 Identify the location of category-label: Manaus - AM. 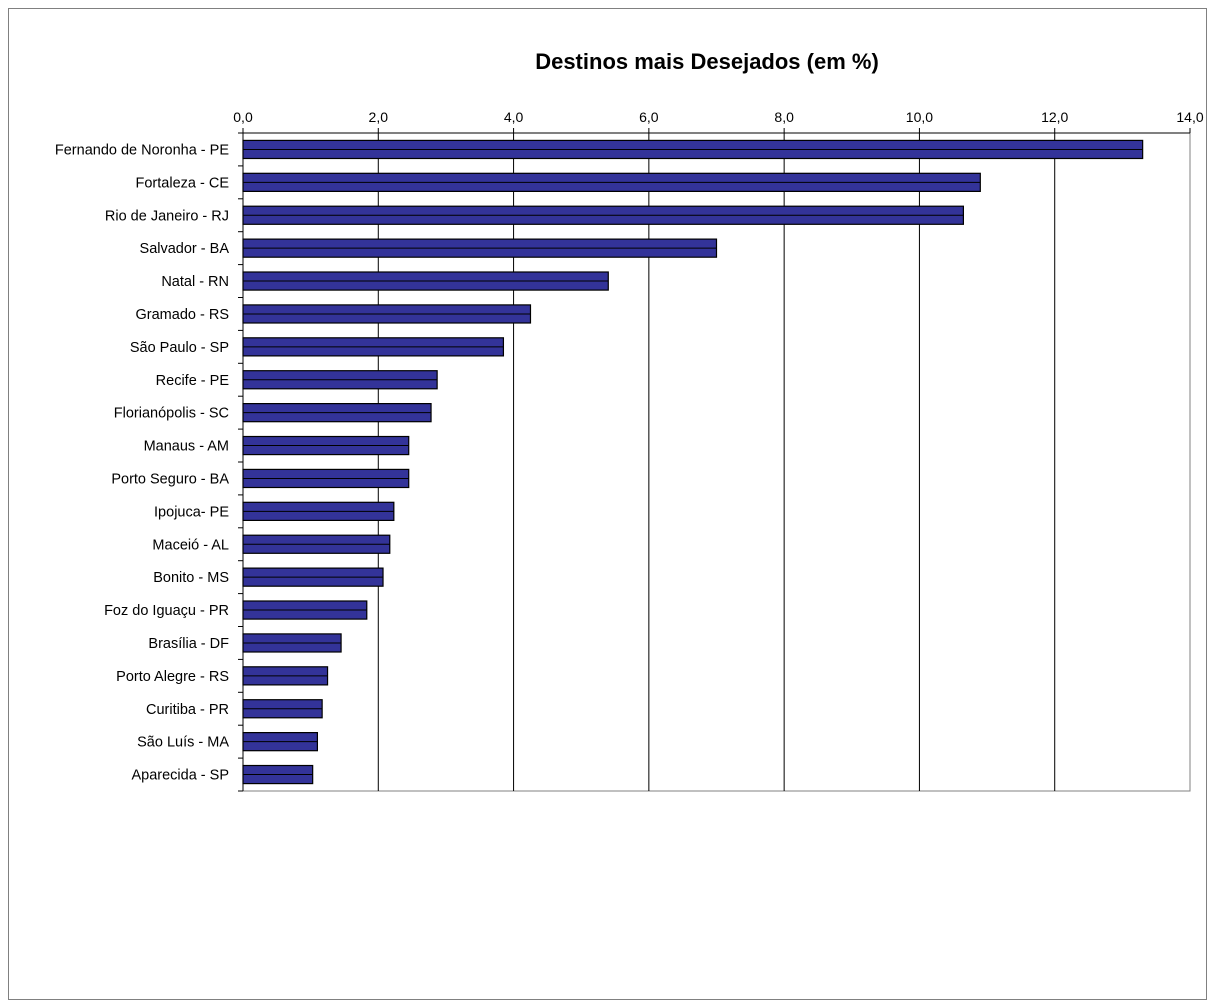
(186, 447).